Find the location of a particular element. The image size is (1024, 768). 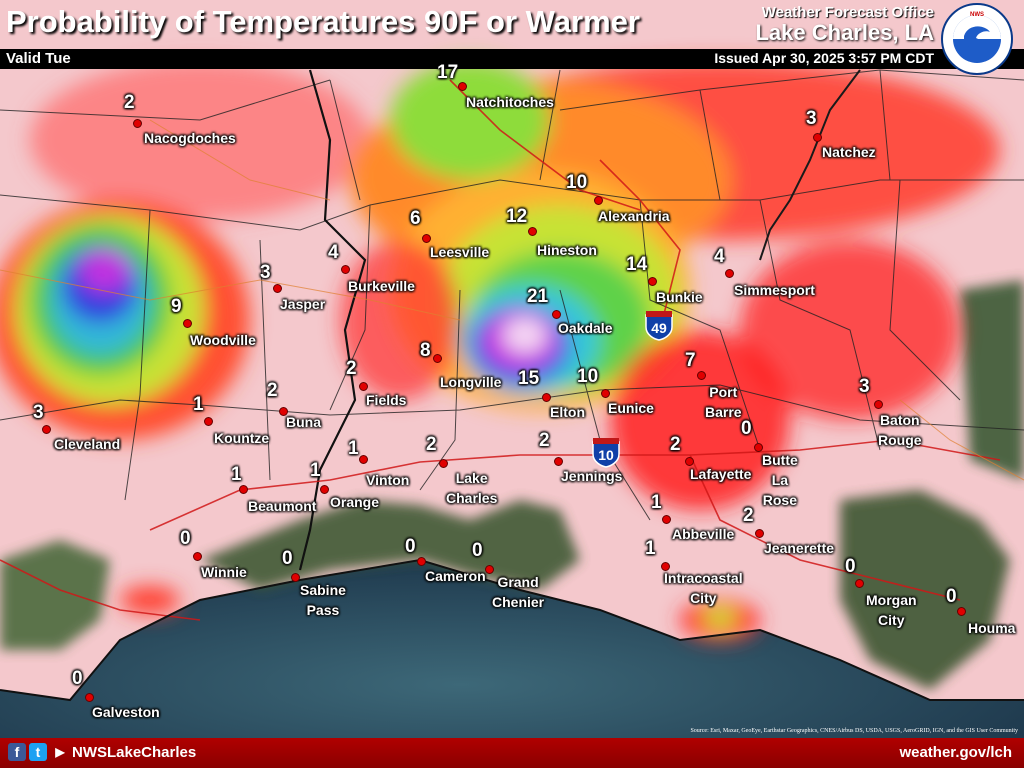

city-name: Sabine Pass is located at coordinates (323, 600).